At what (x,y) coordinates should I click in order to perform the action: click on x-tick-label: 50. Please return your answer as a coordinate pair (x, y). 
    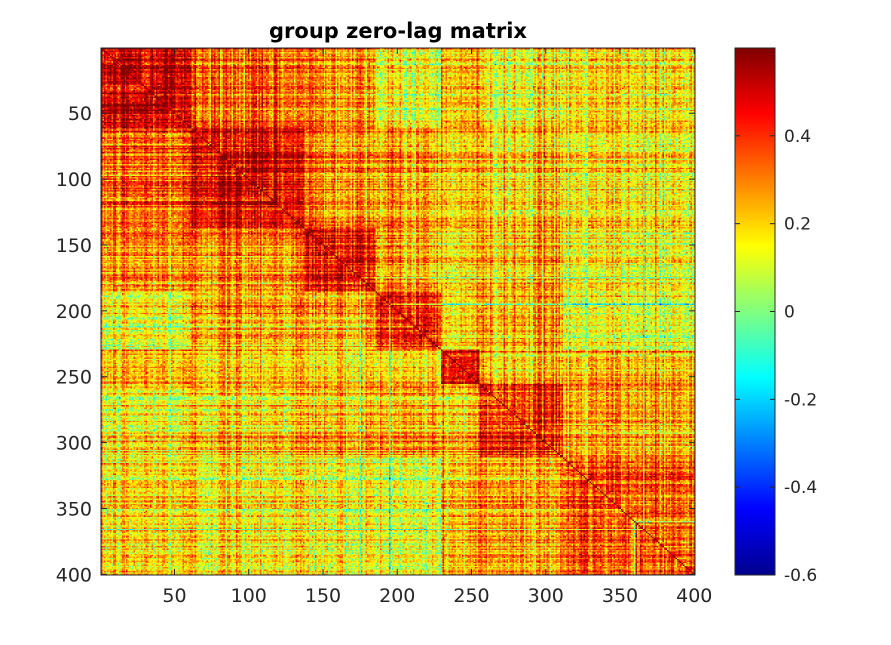
    Looking at the image, I should click on (174, 596).